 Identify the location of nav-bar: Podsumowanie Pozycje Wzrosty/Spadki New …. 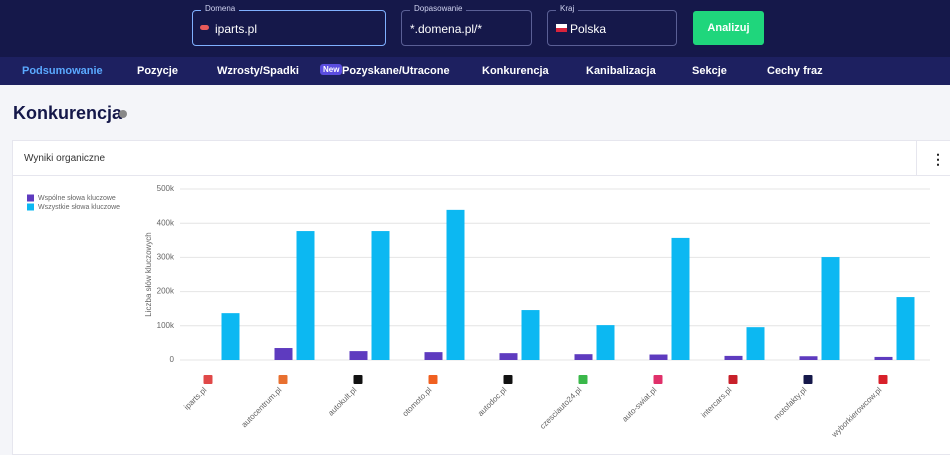
(475, 71).